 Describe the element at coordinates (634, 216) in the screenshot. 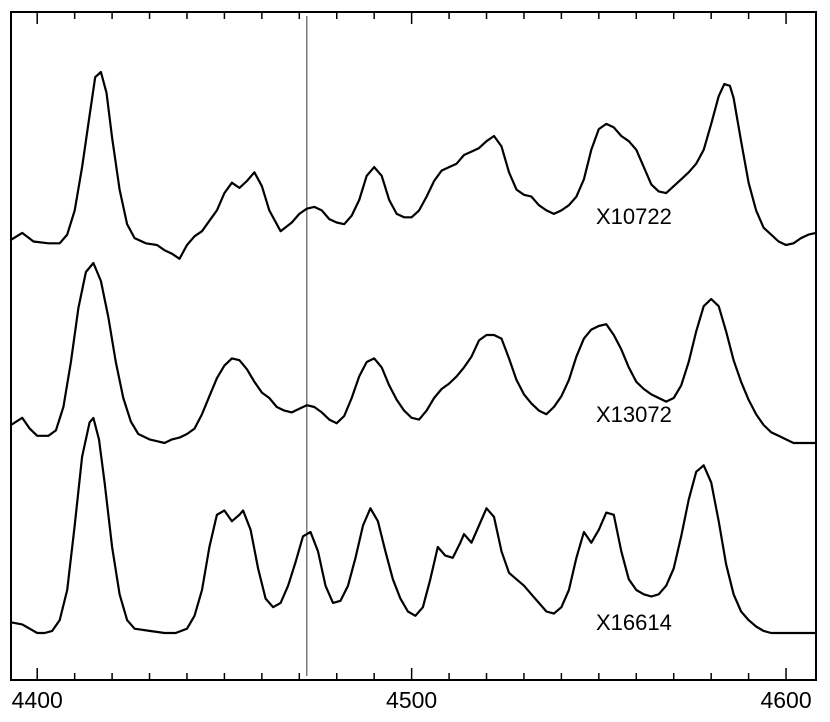

I see `series-label-x10722: X10722` at that location.